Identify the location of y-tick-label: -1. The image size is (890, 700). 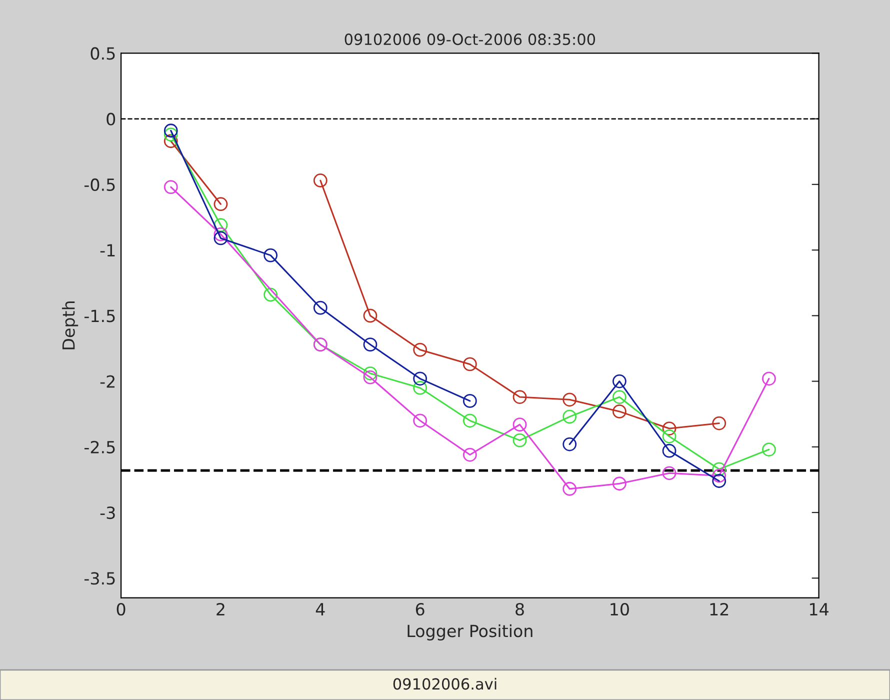
(107, 250).